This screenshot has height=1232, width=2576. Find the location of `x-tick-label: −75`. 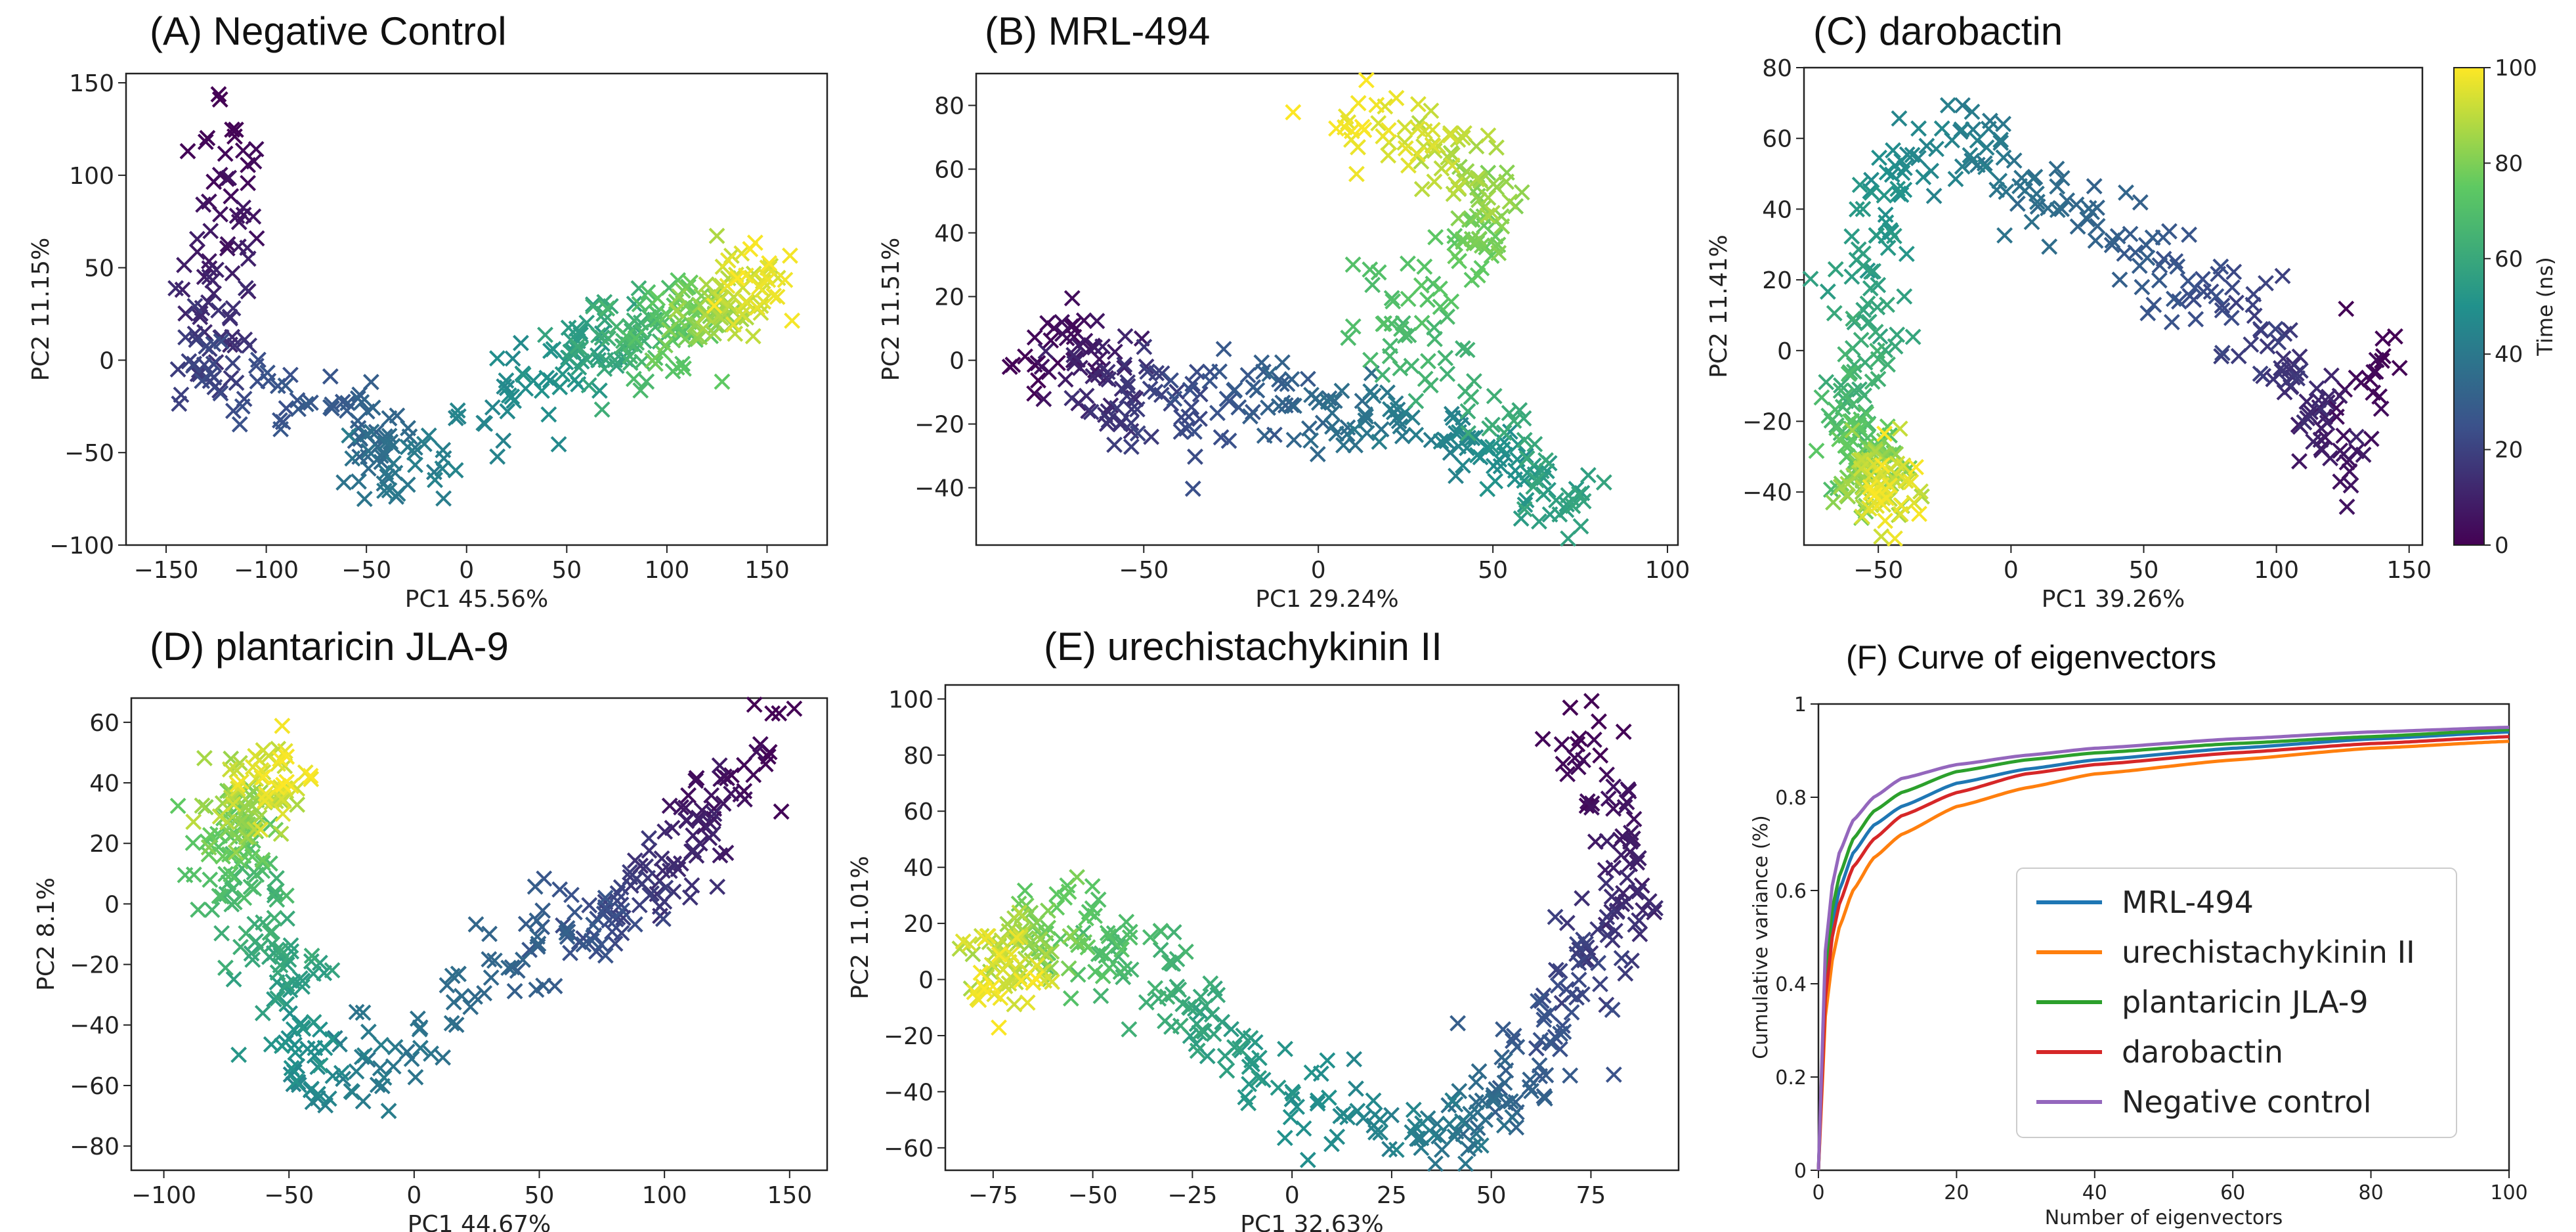

x-tick-label: −75 is located at coordinates (993, 1195).